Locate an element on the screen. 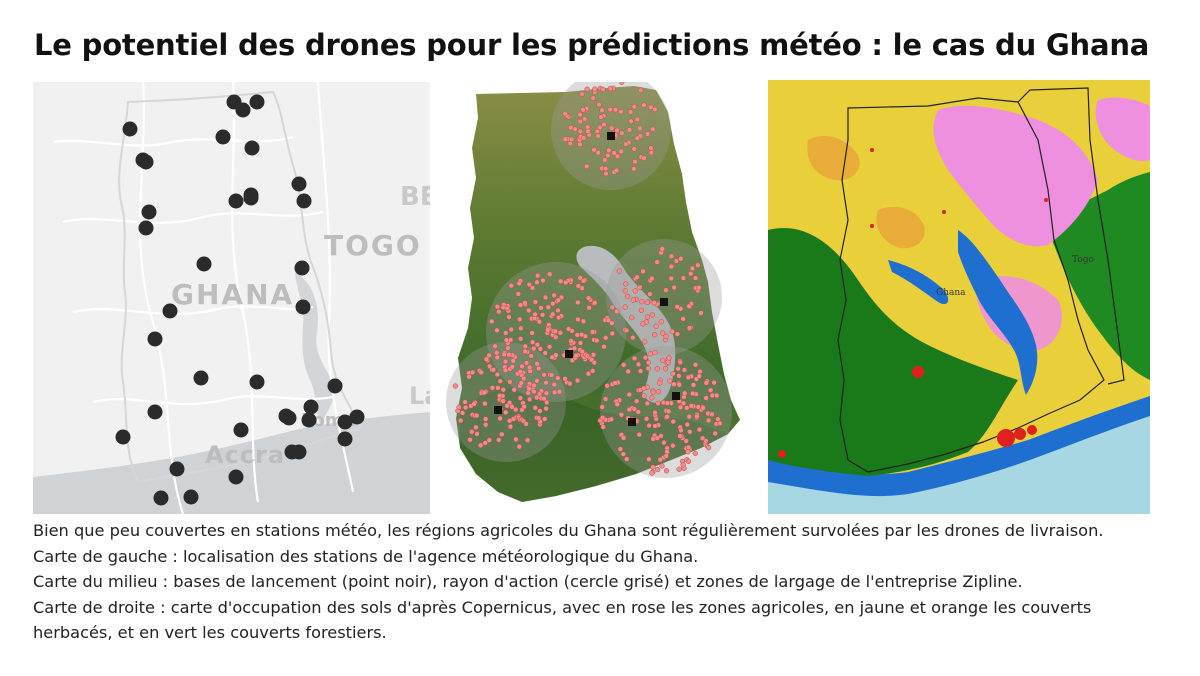  lake-volta-right is located at coordinates (998, 312).